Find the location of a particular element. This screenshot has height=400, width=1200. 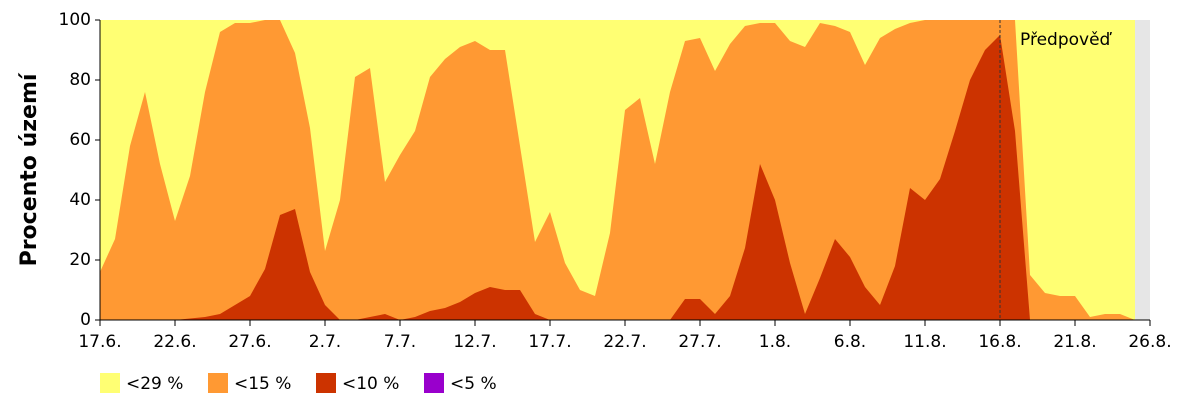

legend-item: <29 % is located at coordinates (141, 383).